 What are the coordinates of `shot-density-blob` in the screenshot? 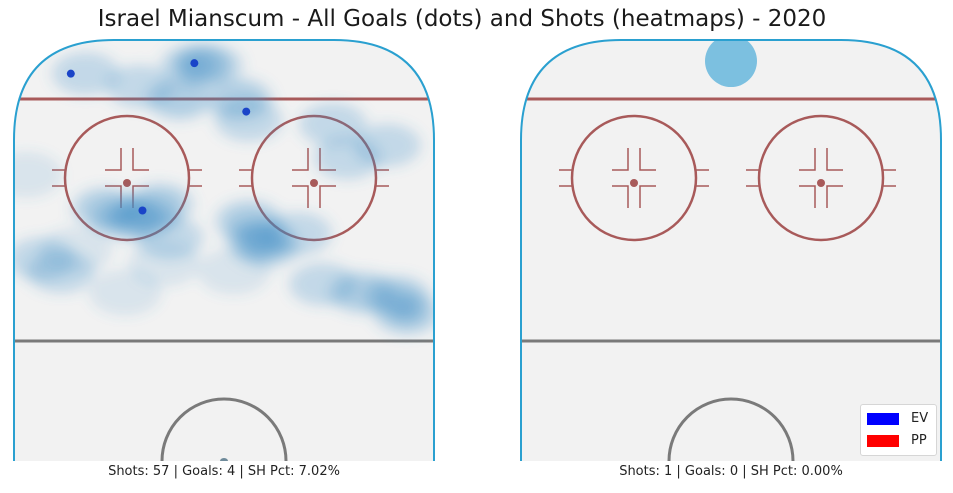 It's located at (731, 64).